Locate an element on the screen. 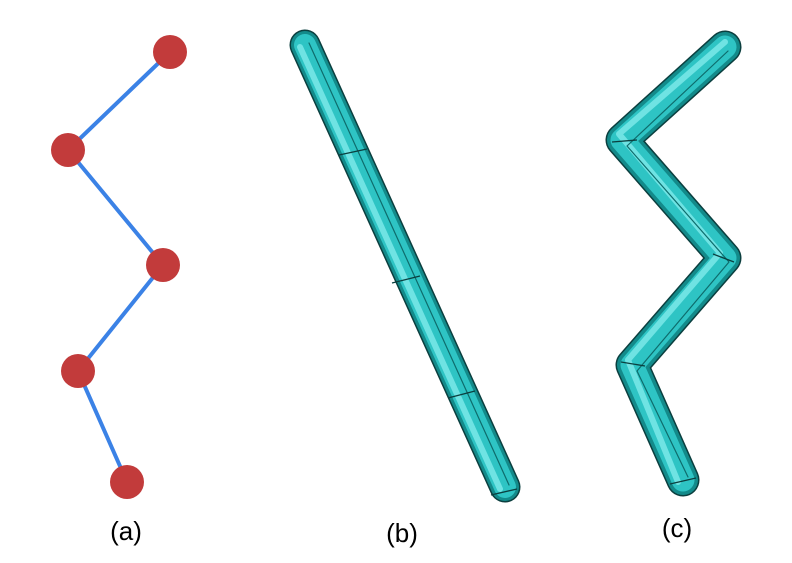 Image resolution: width=792 pixels, height=563 pixels. zigzag-joint-lines is located at coordinates (673, 312).